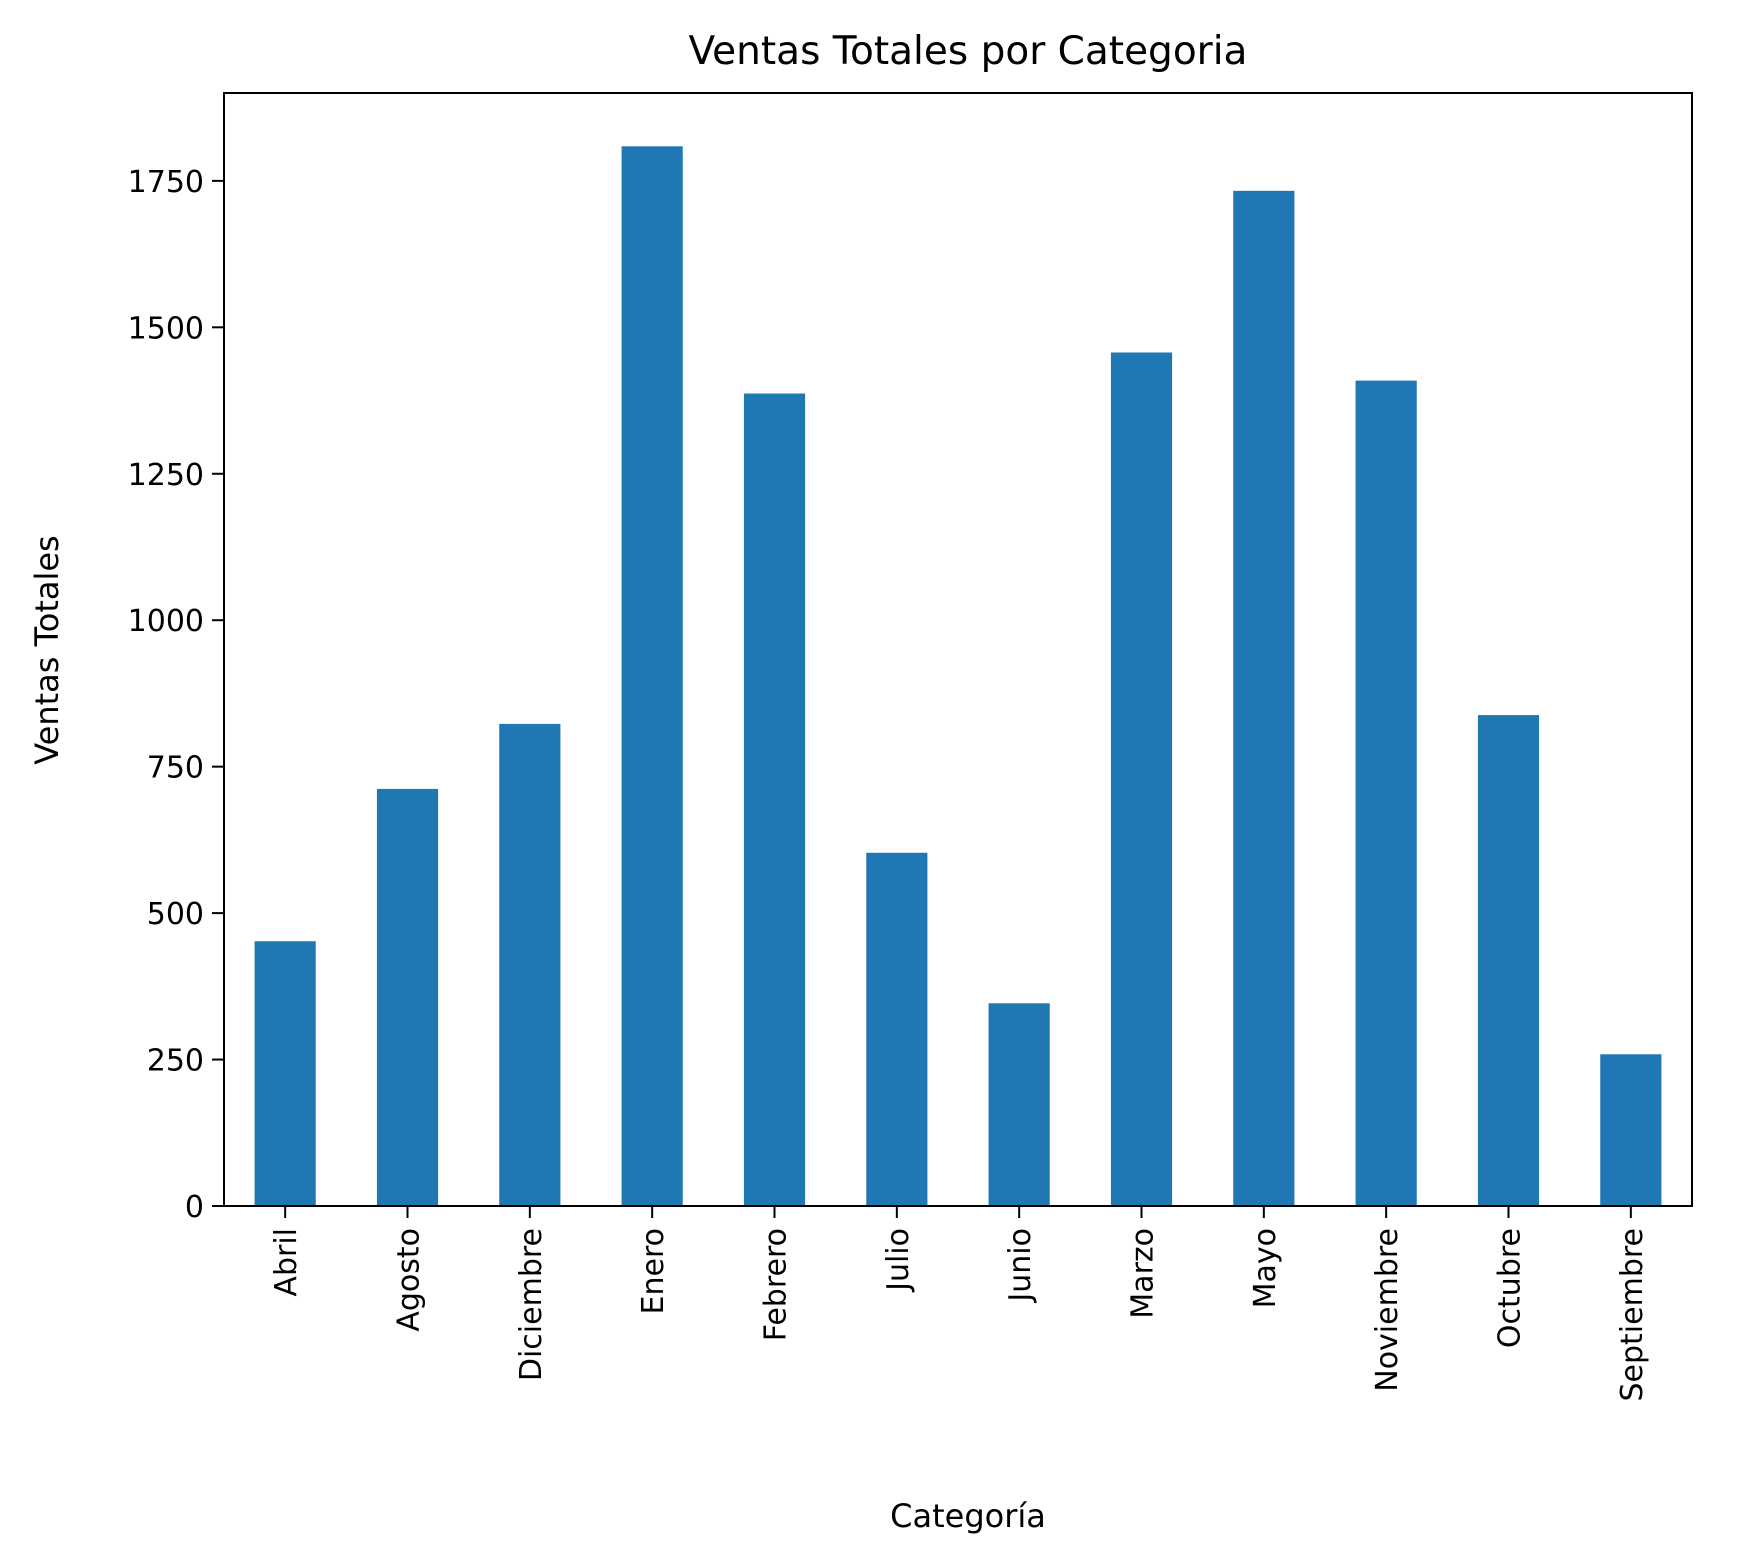 This screenshot has height=1565, width=1741. Describe the element at coordinates (531, 1304) in the screenshot. I see `x-tick-label: Diciembre` at that location.